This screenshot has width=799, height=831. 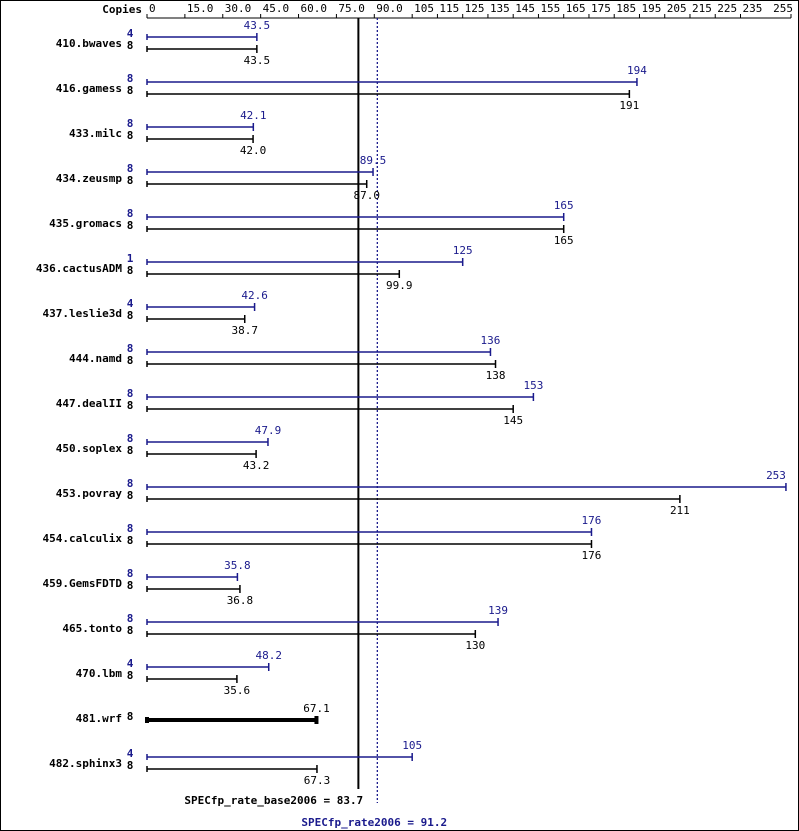 I want to click on copies-header: Copies, so click(x=122, y=9).